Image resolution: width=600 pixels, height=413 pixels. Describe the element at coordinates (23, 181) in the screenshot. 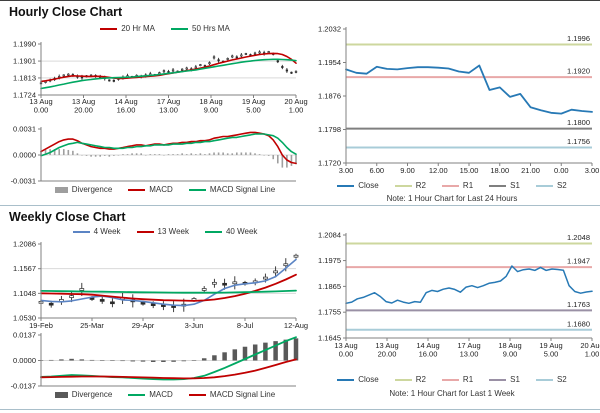

I see `y-tick-label: -0.0031` at that location.